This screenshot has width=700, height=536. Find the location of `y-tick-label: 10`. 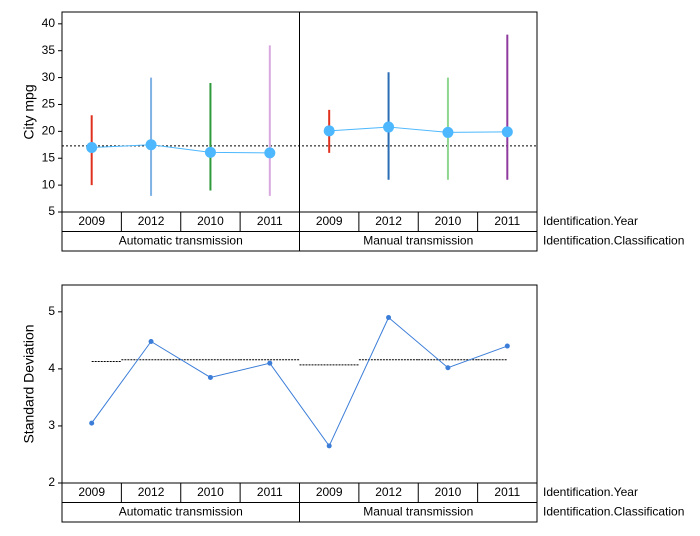

y-tick-label: 10 is located at coordinates (49, 184).